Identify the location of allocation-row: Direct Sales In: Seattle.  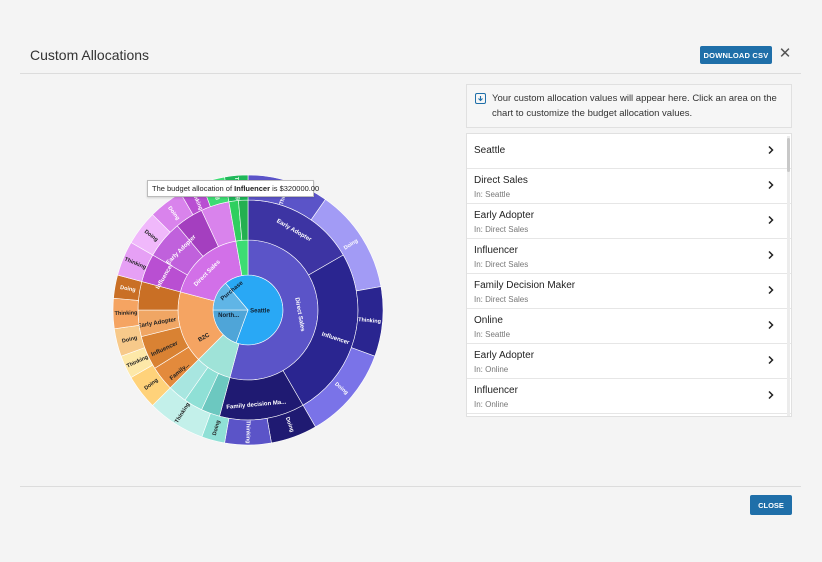
(629, 186).